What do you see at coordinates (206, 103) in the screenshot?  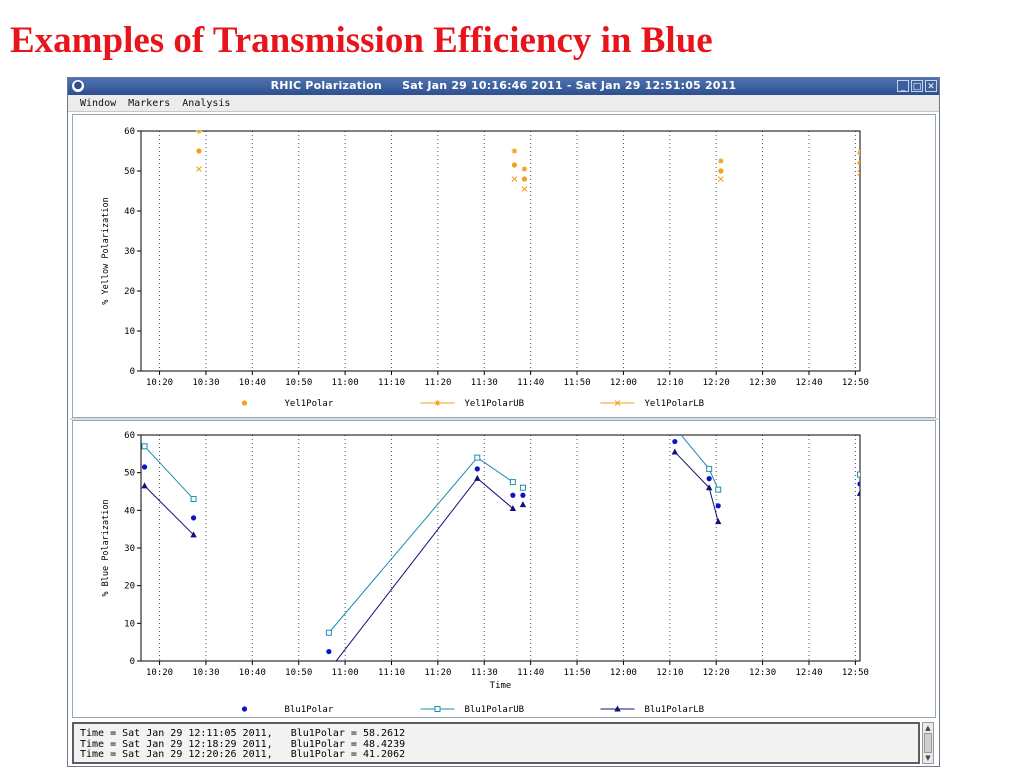 I see `menu-analysis: Analysis` at bounding box center [206, 103].